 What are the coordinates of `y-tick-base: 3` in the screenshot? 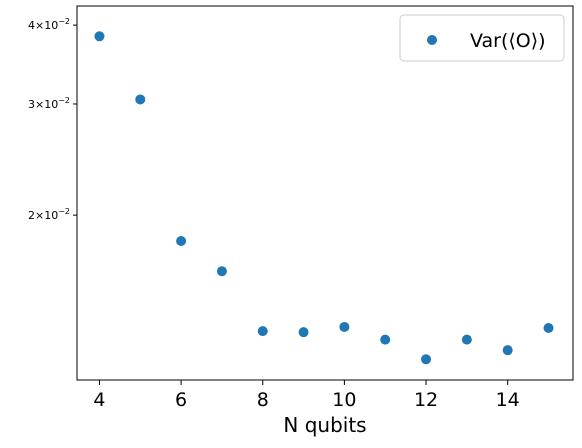 It's located at (31, 104).